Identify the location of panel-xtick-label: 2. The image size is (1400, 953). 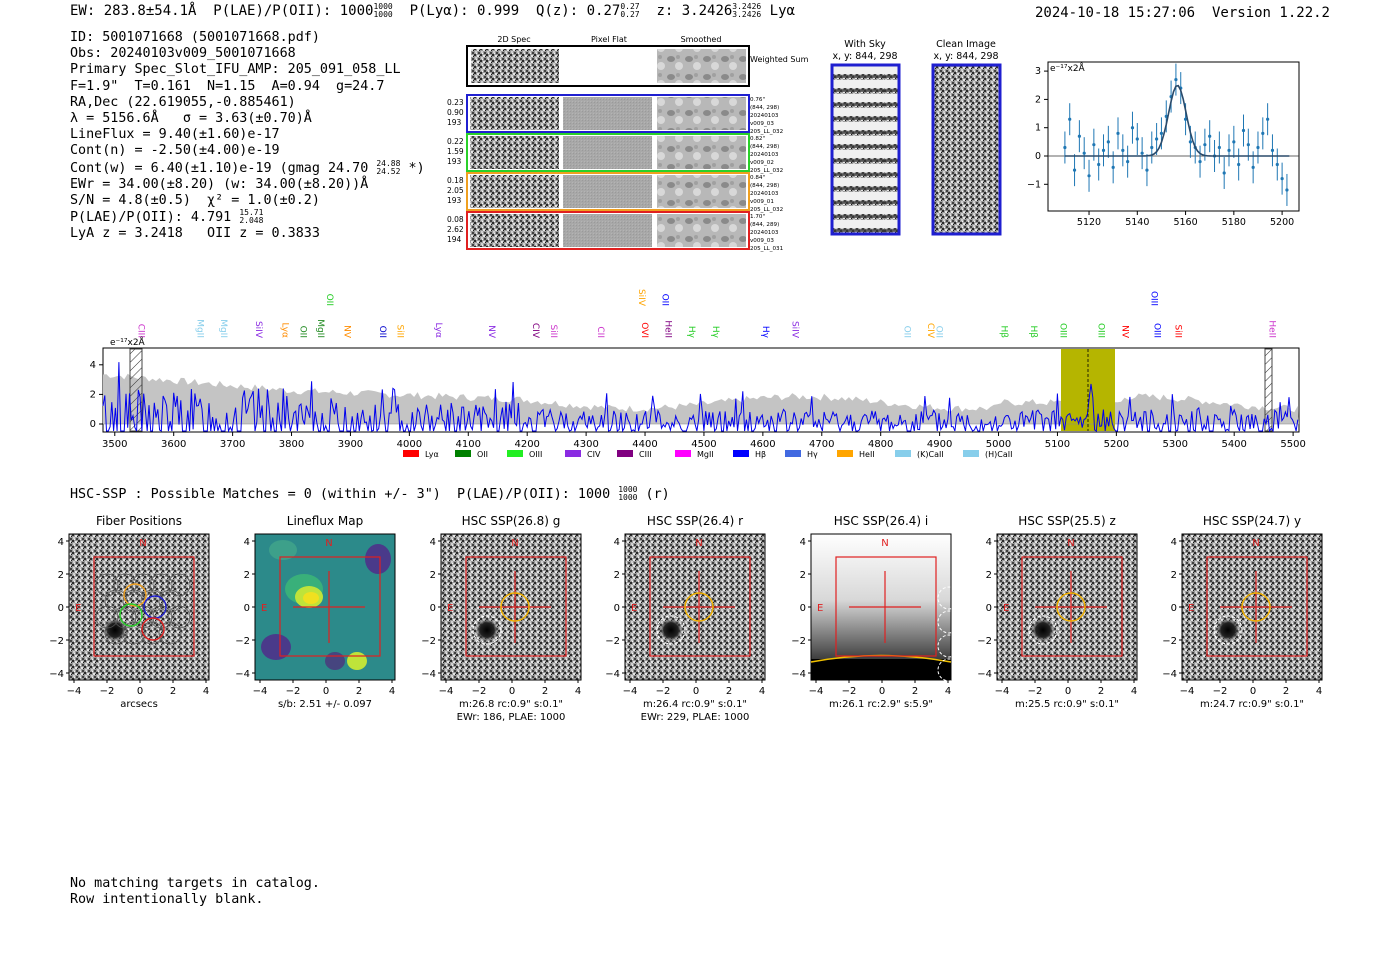
(729, 691).